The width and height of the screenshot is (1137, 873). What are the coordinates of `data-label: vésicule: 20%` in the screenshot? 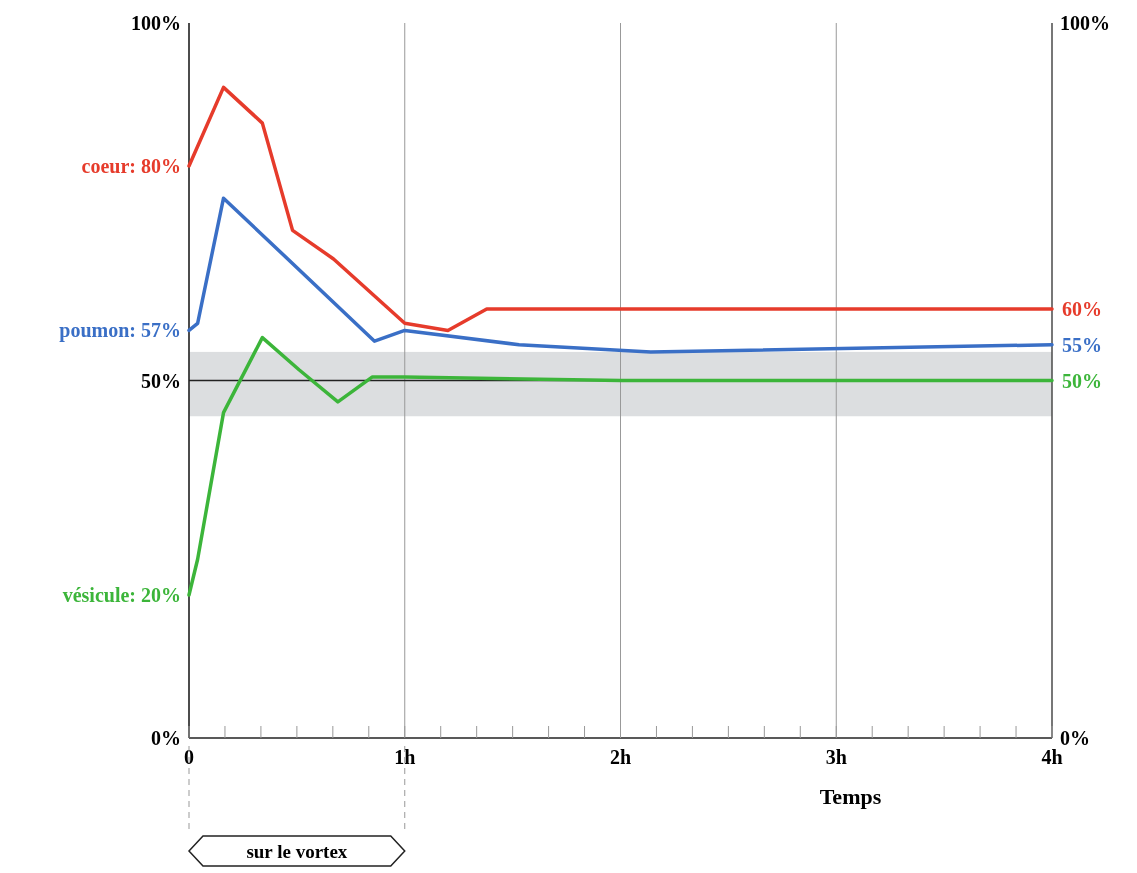 It's located at (121, 595).